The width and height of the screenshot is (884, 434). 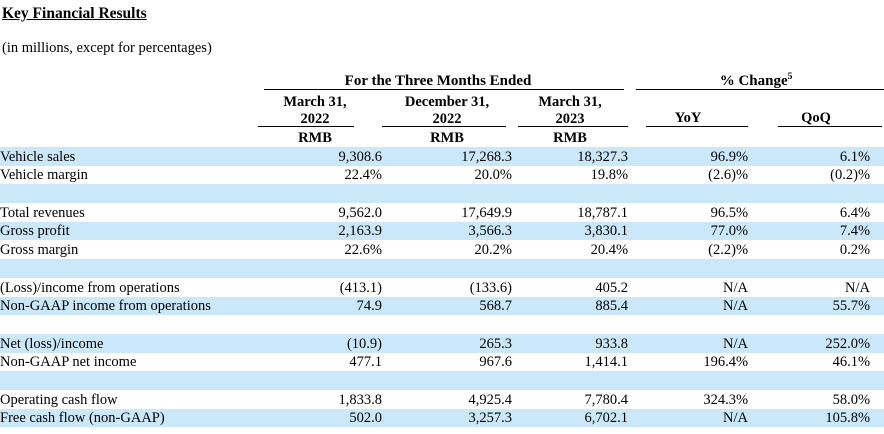 What do you see at coordinates (688, 118) in the screenshot?
I see `yoy-label: YoY` at bounding box center [688, 118].